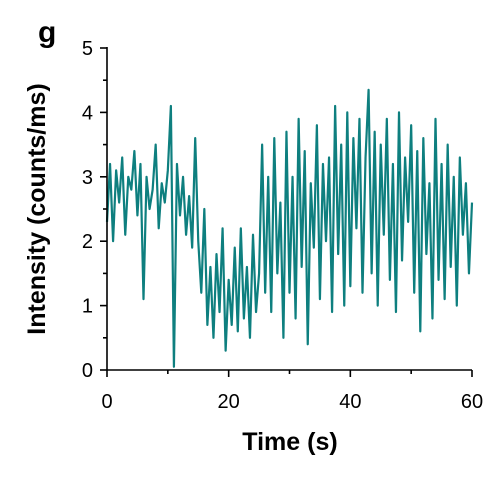  What do you see at coordinates (472, 402) in the screenshot?
I see `x-tick-label: 60` at bounding box center [472, 402].